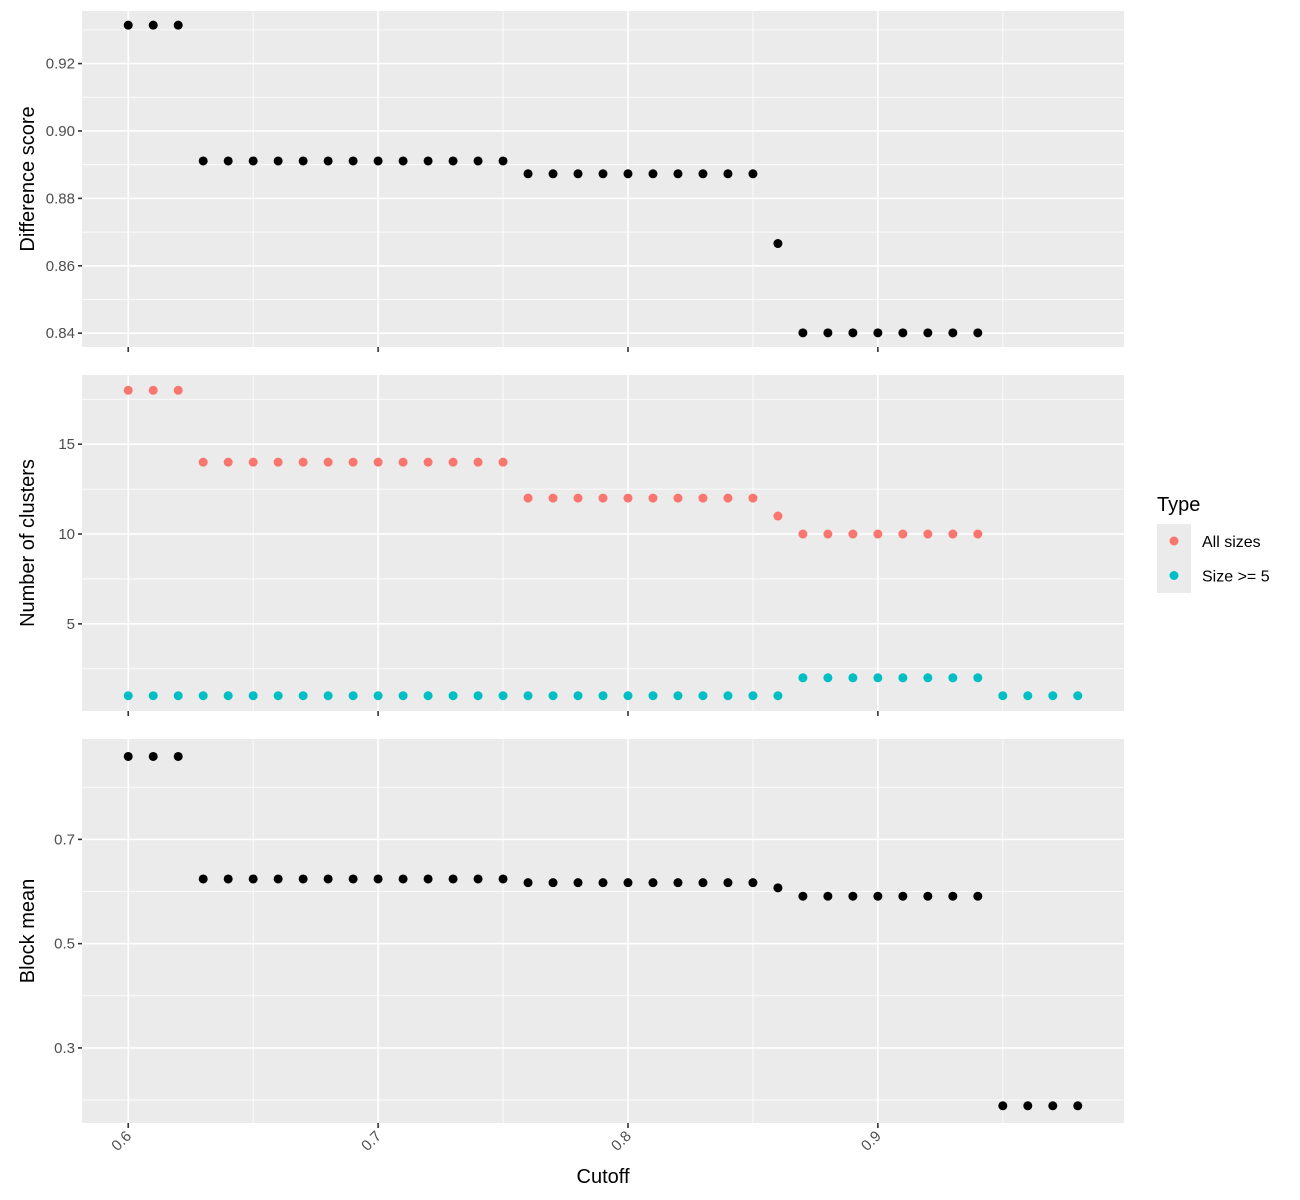  I want to click on y-tick-label: 0.84, so click(60, 333).